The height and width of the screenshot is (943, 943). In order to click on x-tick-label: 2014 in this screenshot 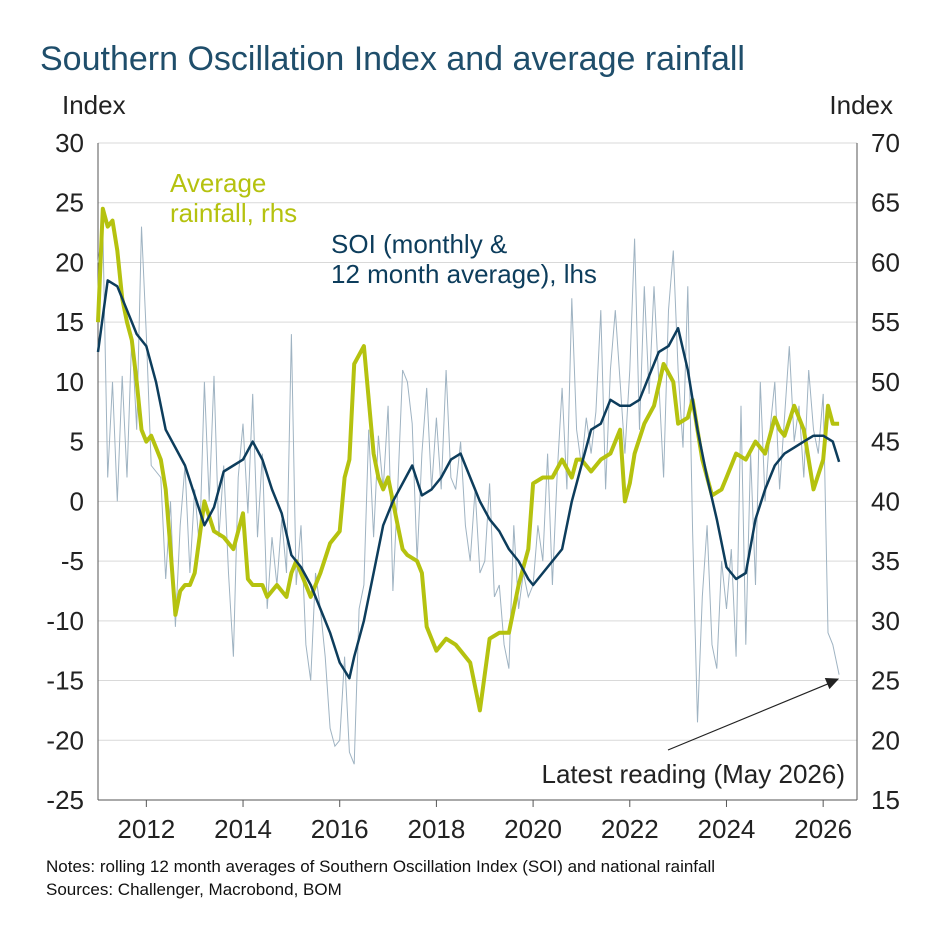, I will do `click(243, 829)`.